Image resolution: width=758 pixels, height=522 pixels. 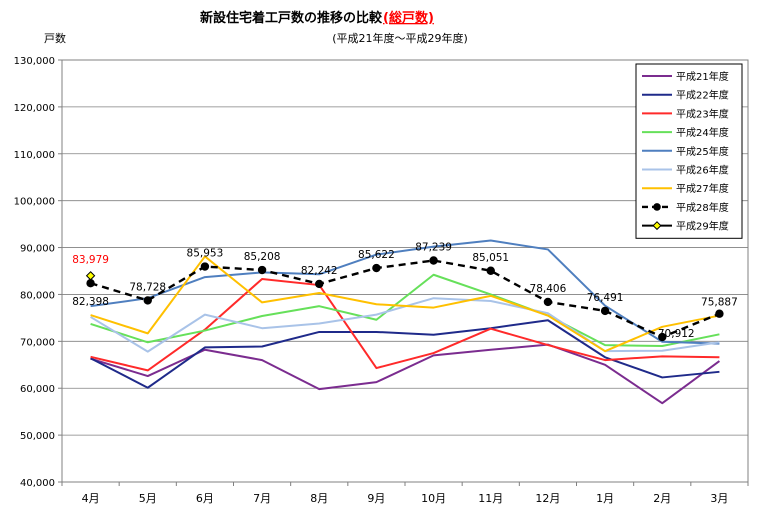 What do you see at coordinates (702, 188) in the screenshot?
I see `legend-label: 平成27年度` at bounding box center [702, 188].